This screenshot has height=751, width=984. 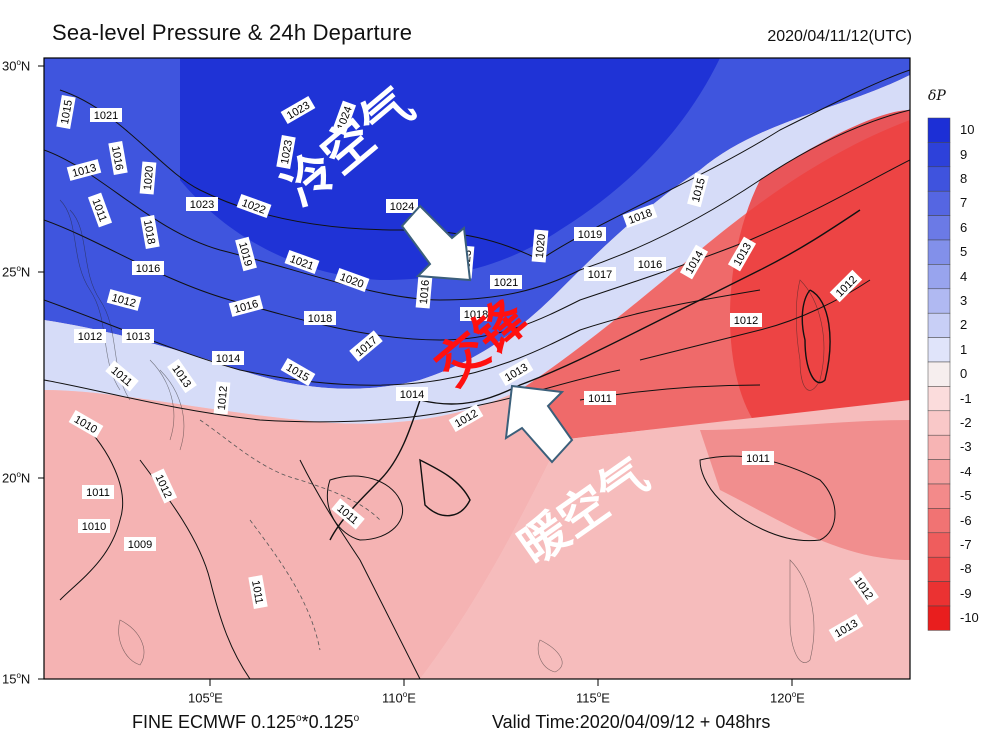 I want to click on colorbar-label: 10, so click(x=967, y=130).